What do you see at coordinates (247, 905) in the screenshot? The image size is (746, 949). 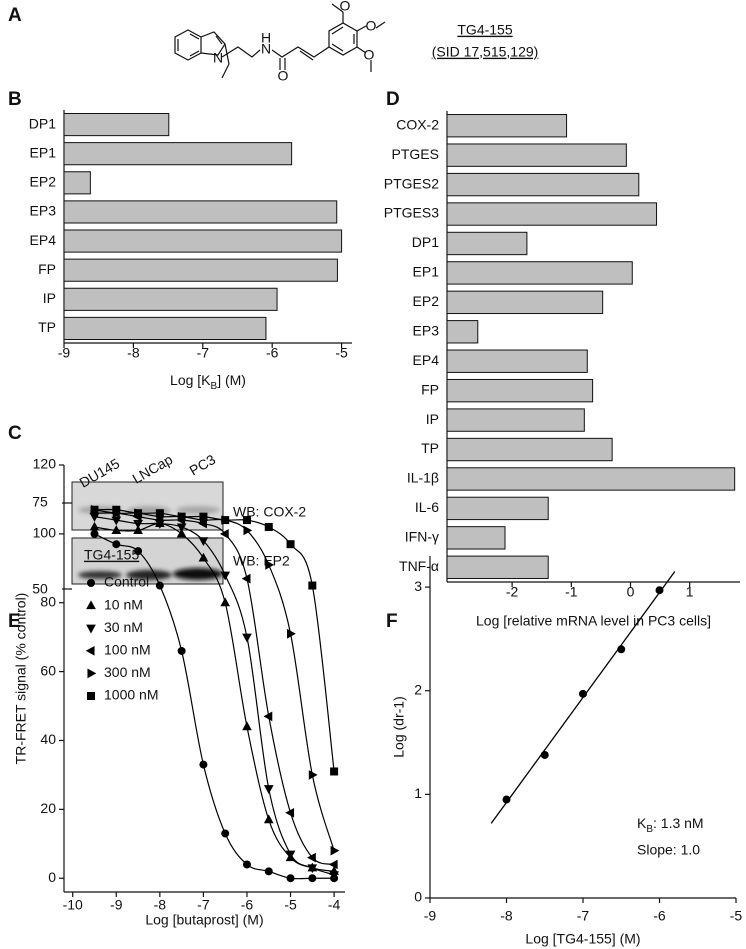 I see `x-tick-label: -6` at bounding box center [247, 905].